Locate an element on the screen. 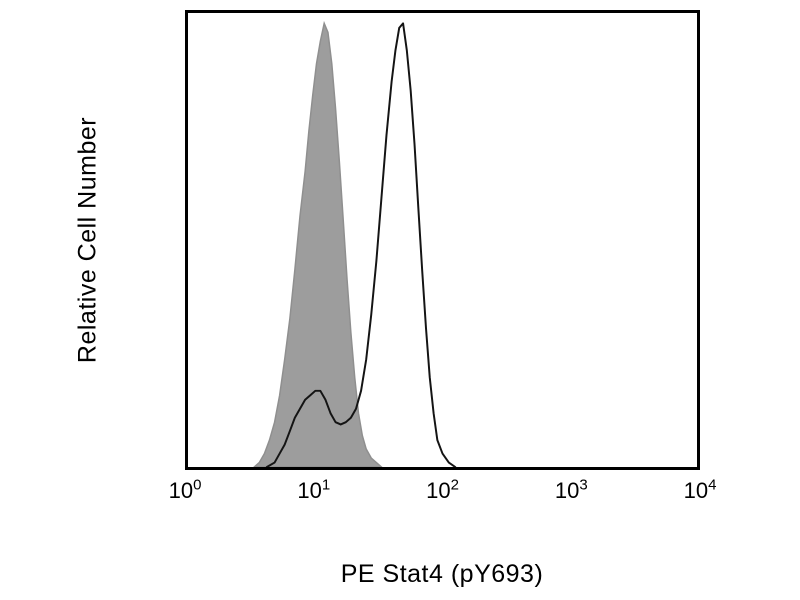 The height and width of the screenshot is (600, 800). y-axis-label: Relative Cell Number is located at coordinates (87, 240).